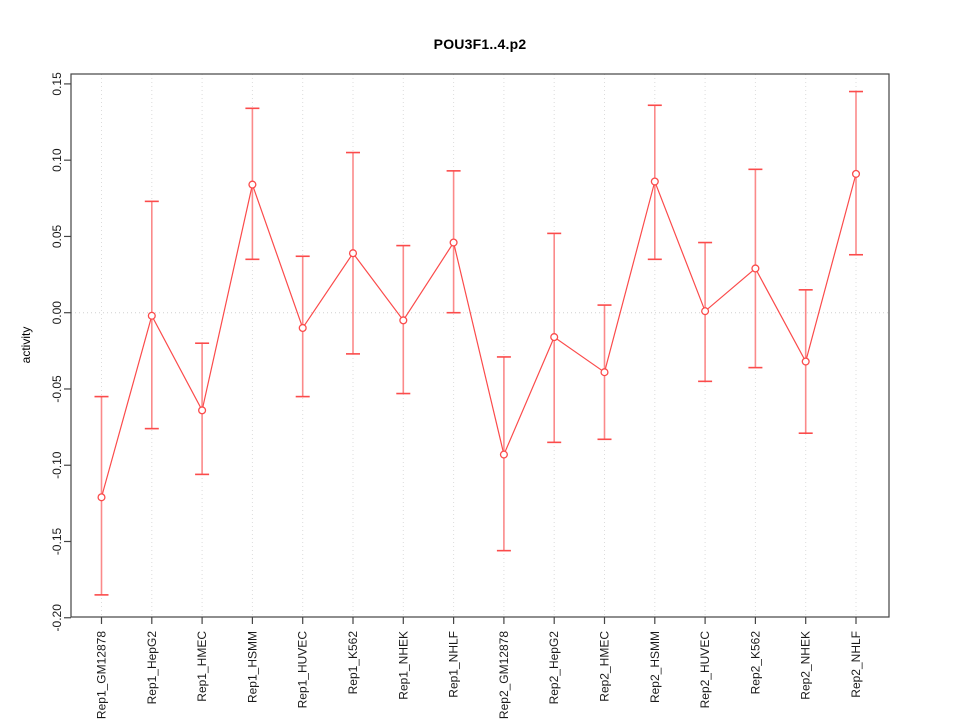 Image resolution: width=960 pixels, height=720 pixels. Describe the element at coordinates (454, 664) in the screenshot. I see `x-tick-label: Rep1_NHLF` at that location.